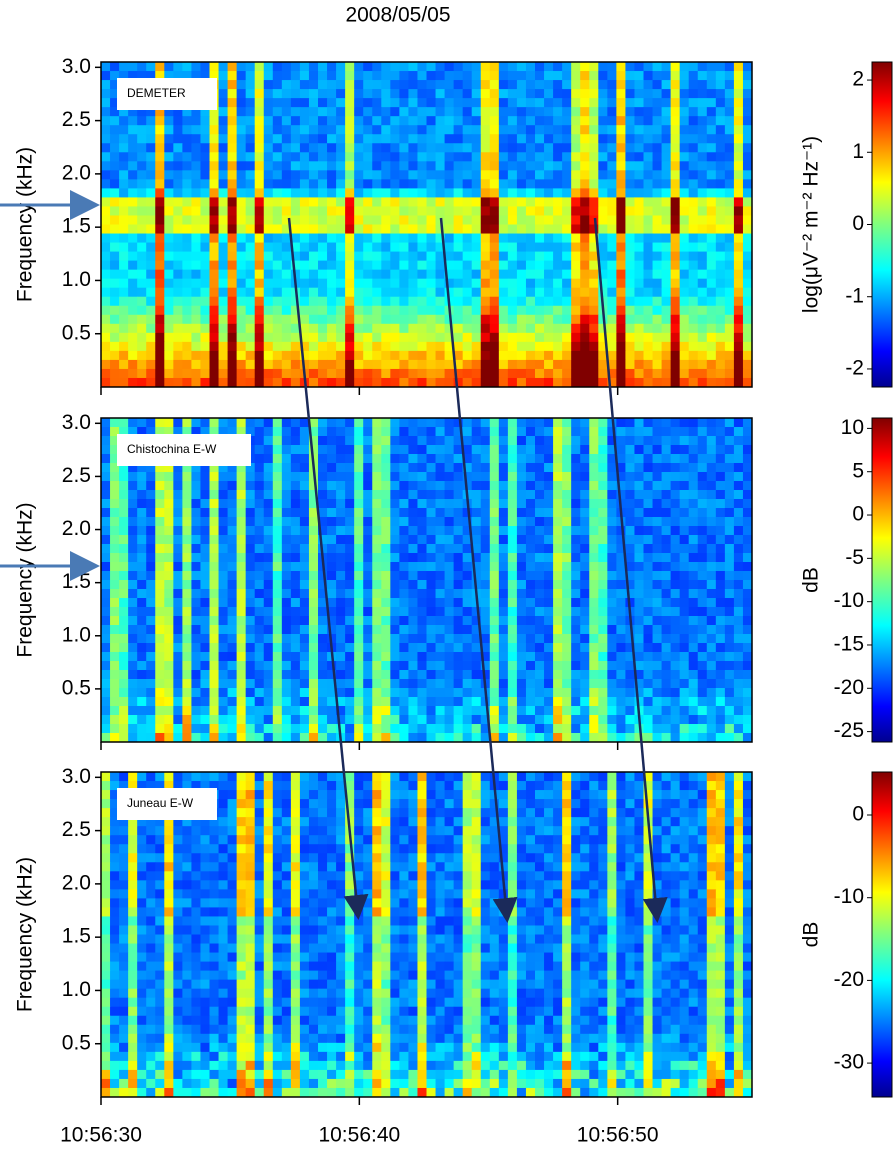 This screenshot has width=896, height=1153. What do you see at coordinates (76, 172) in the screenshot?
I see `y-tick-label: 2.0` at bounding box center [76, 172].